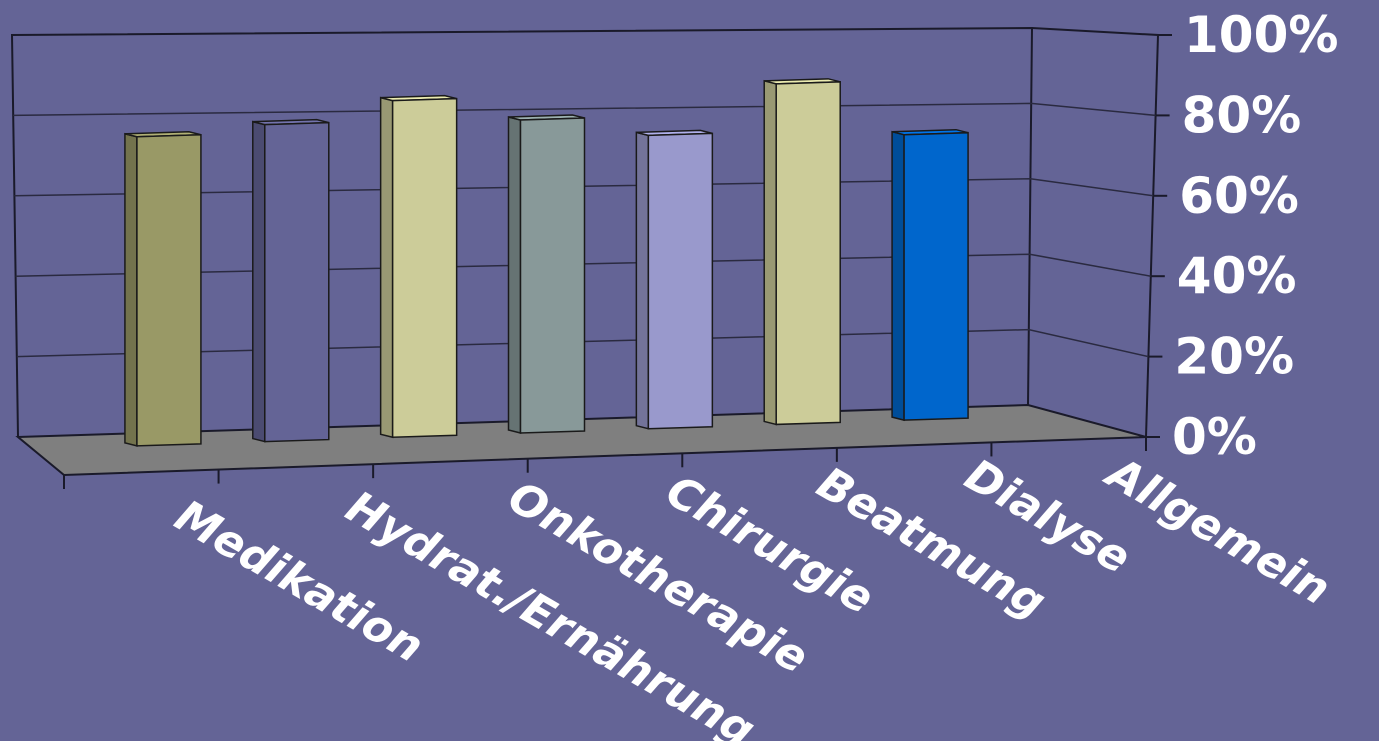 This screenshot has height=741, width=1379. What do you see at coordinates (1095, 232) in the screenshot?
I see `side-wall` at bounding box center [1095, 232].